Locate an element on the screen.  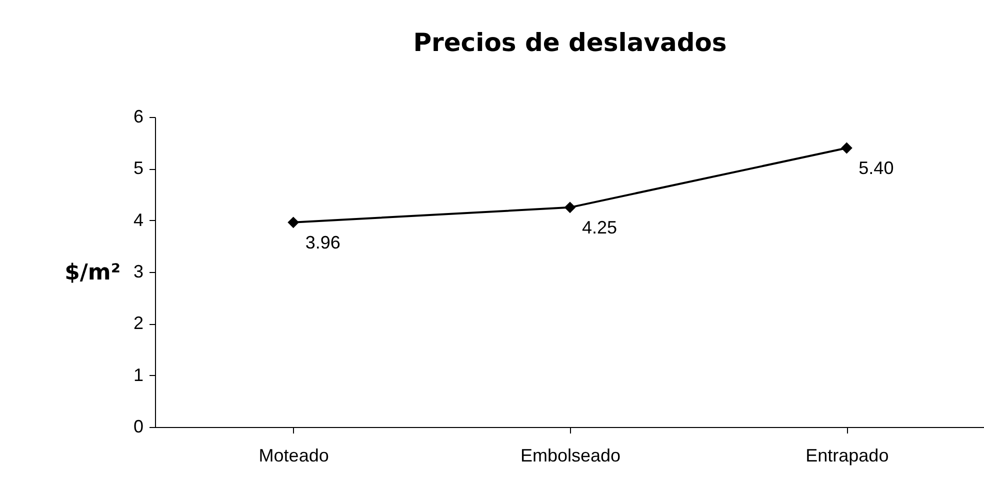
y-tick-label: 2 is located at coordinates (138, 323).